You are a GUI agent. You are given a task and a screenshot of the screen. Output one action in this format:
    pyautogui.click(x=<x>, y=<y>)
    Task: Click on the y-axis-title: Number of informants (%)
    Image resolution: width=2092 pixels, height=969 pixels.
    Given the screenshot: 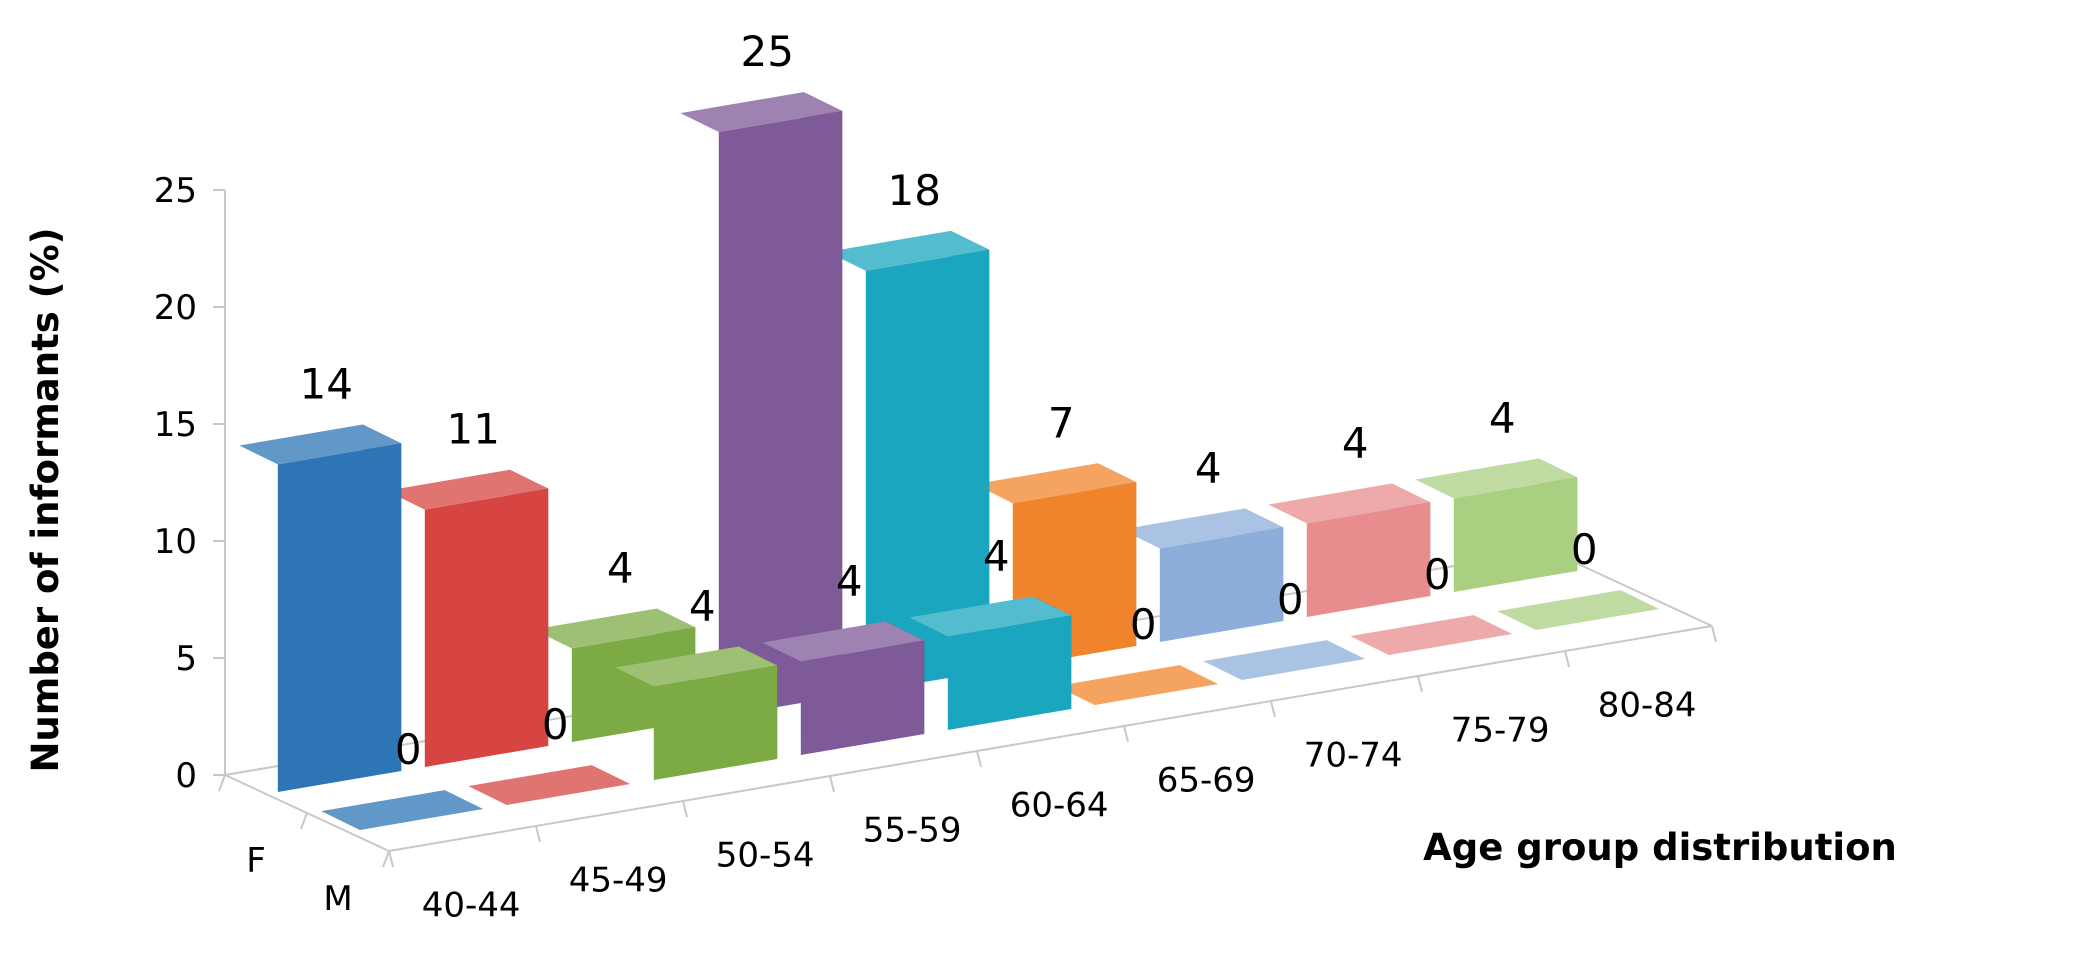 What is the action you would take?
    pyautogui.click(x=45, y=499)
    